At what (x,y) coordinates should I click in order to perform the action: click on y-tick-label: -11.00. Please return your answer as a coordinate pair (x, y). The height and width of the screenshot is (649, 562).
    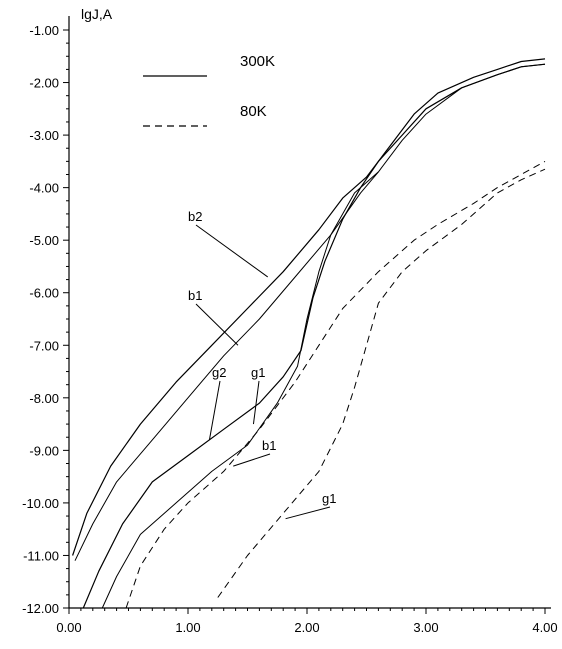
    Looking at the image, I should click on (41, 555).